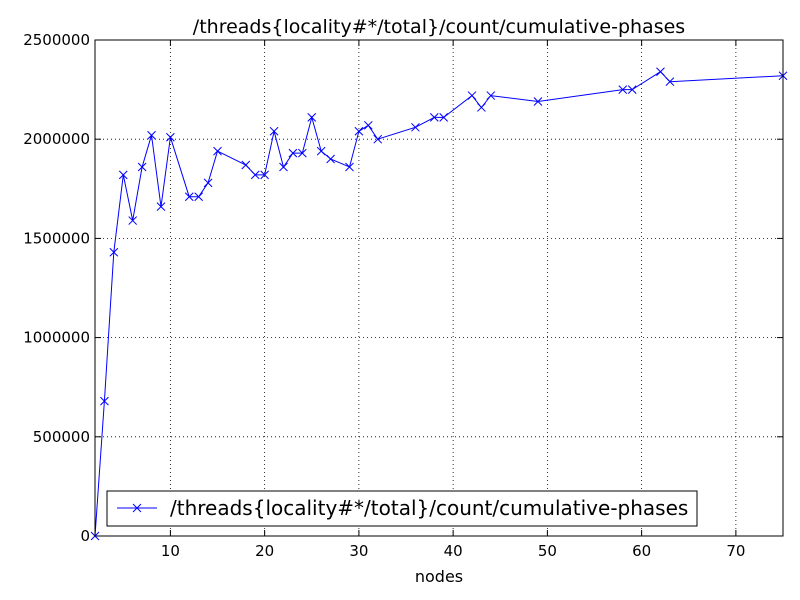 The width and height of the screenshot is (800, 600). Describe the element at coordinates (56, 40) in the screenshot. I see `y-tick-label: 2500000` at that location.